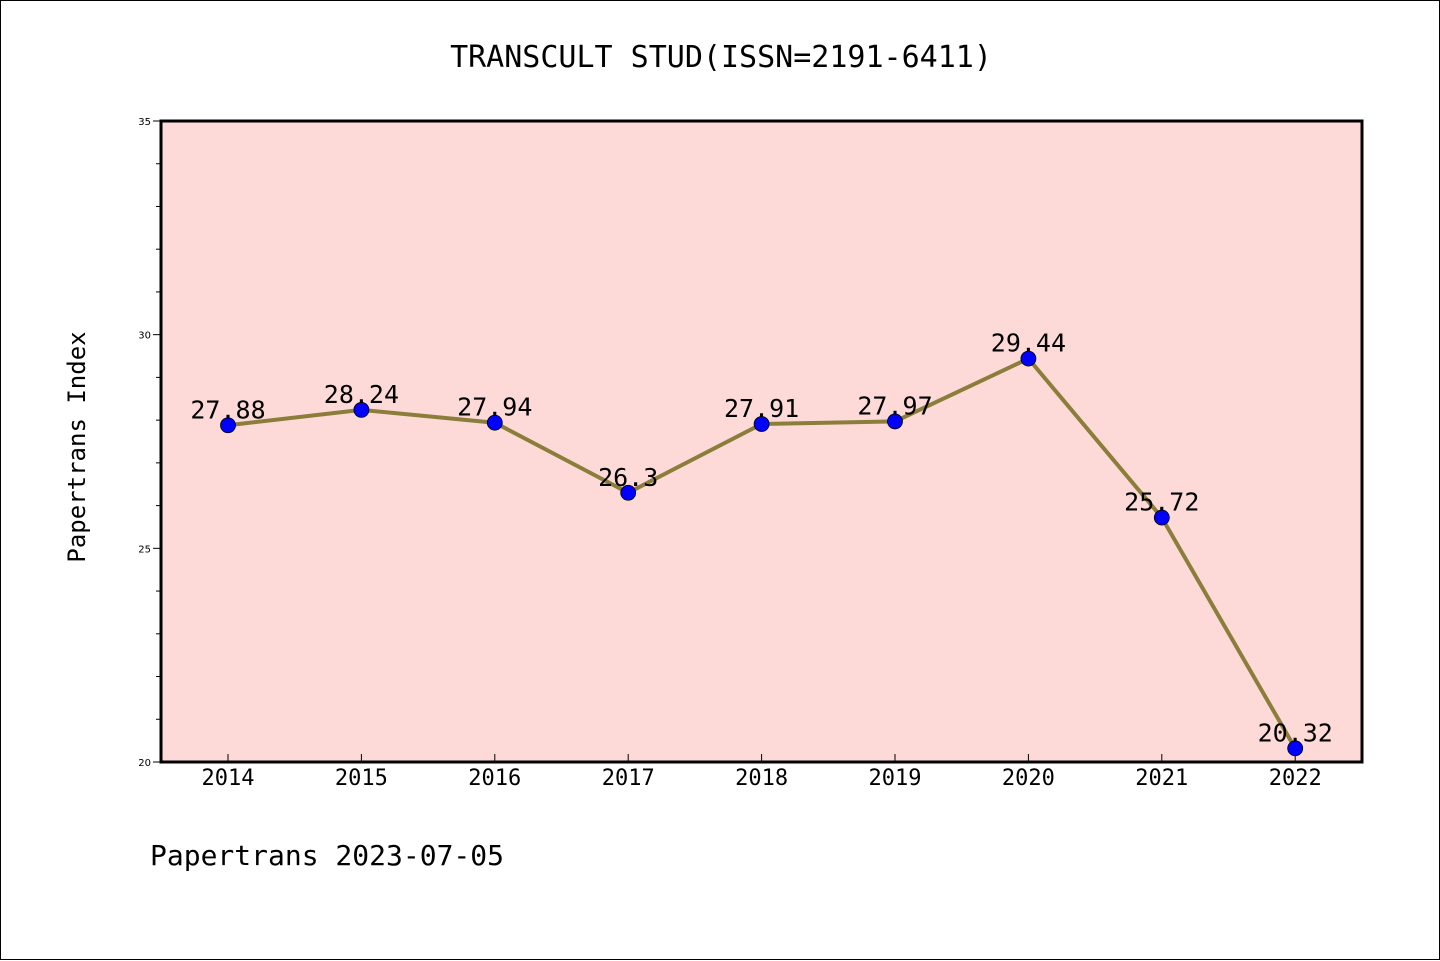 The image size is (1440, 961). Describe the element at coordinates (144, 549) in the screenshot. I see `y-tick-label: 25` at that location.